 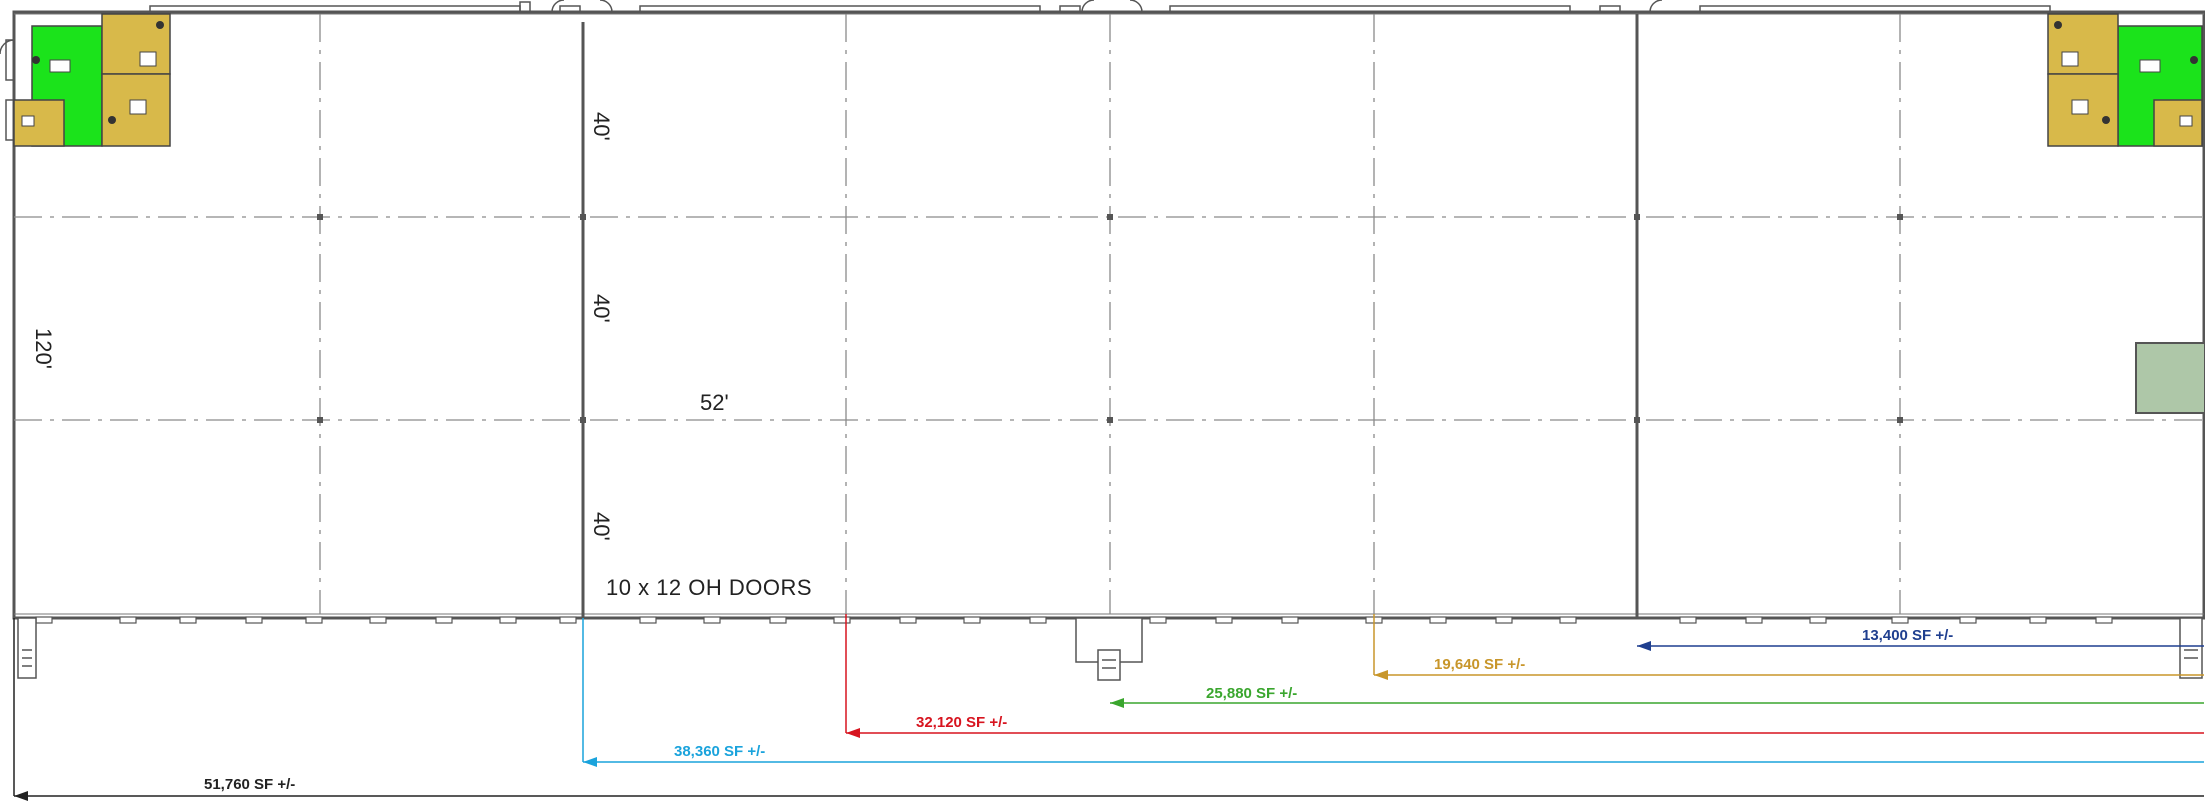 What do you see at coordinates (1251, 693) in the screenshot?
I see `sf-25880-label: 25,880 SF +/-` at bounding box center [1251, 693].